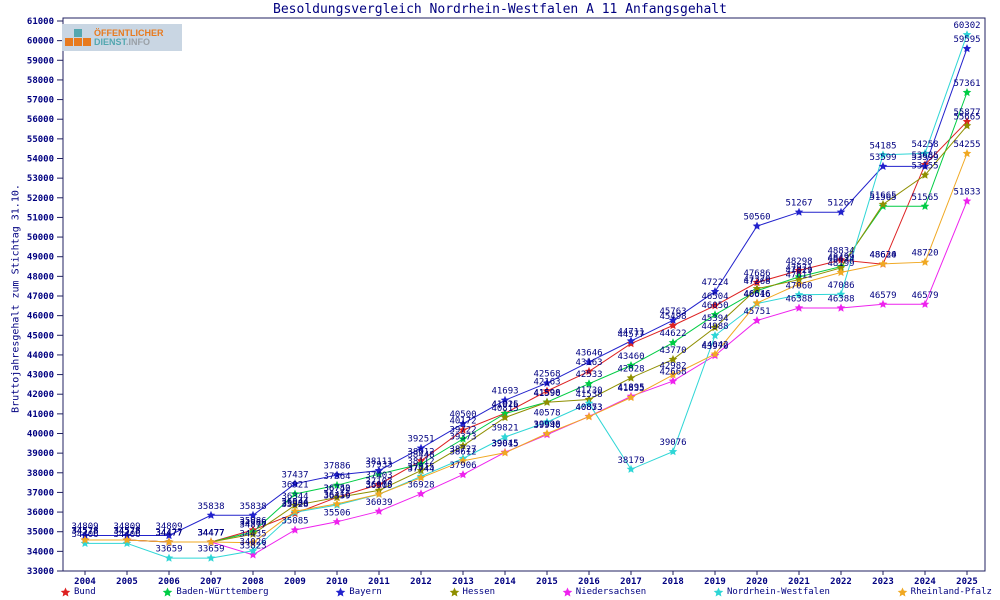  I want to click on y-tick-label: 46000, so click(40, 317).